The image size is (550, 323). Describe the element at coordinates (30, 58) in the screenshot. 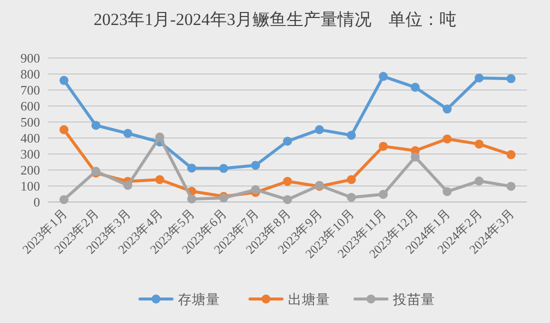

I see `y-tick-label: 900` at that location.